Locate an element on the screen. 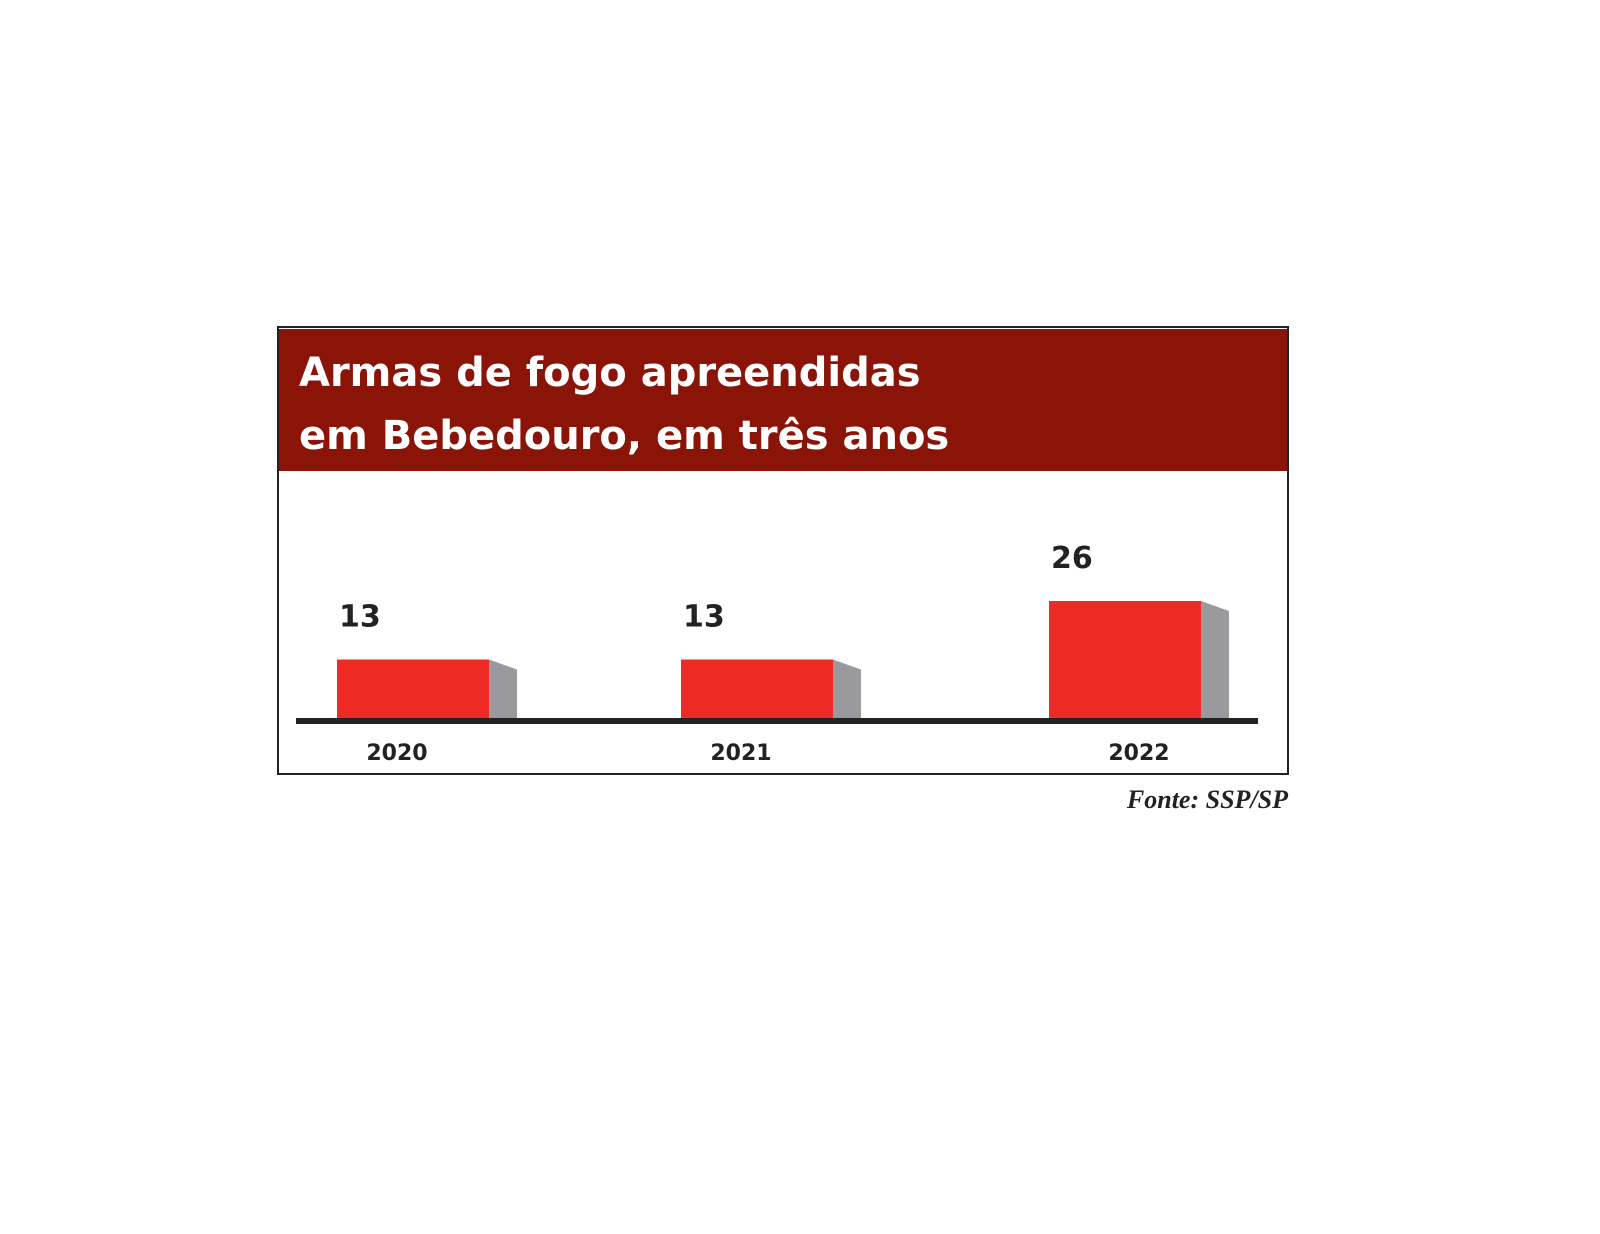 This screenshot has height=1234, width=1600. x-tick-label: 2021 is located at coordinates (740, 753).